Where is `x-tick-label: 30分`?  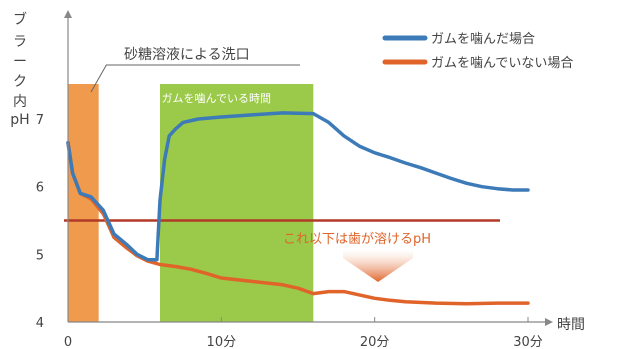 x-tick-label: 30分 is located at coordinates (528, 342).